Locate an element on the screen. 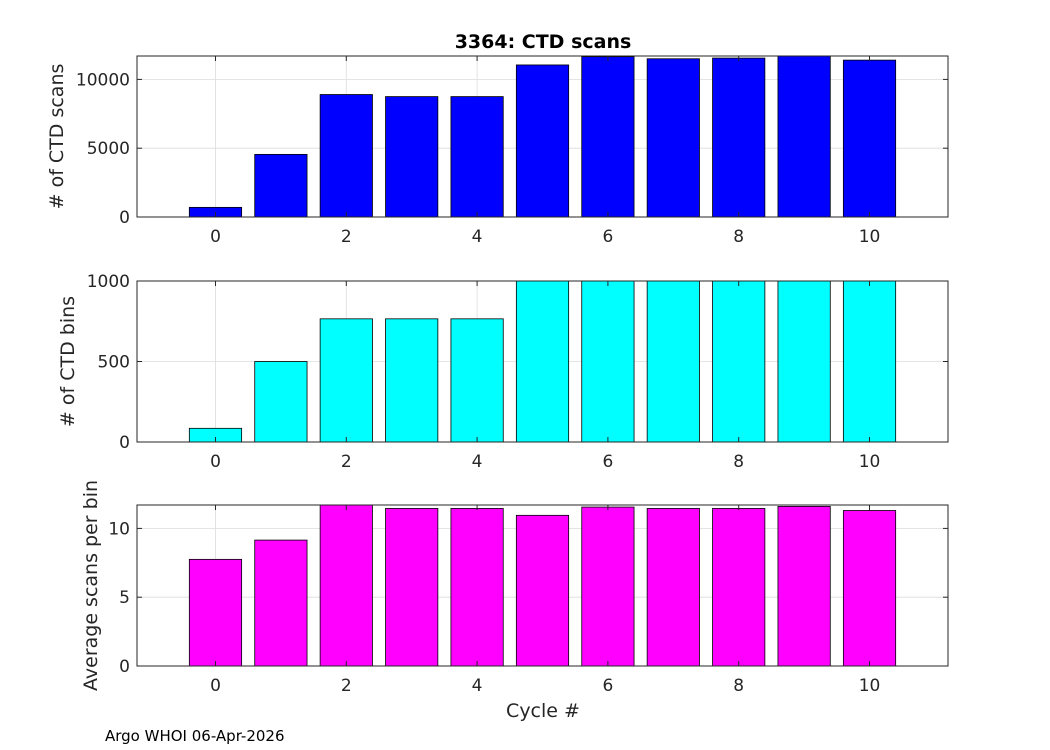 This screenshot has height=750, width=1050. y-tick-label: 1000 is located at coordinates (108, 282).